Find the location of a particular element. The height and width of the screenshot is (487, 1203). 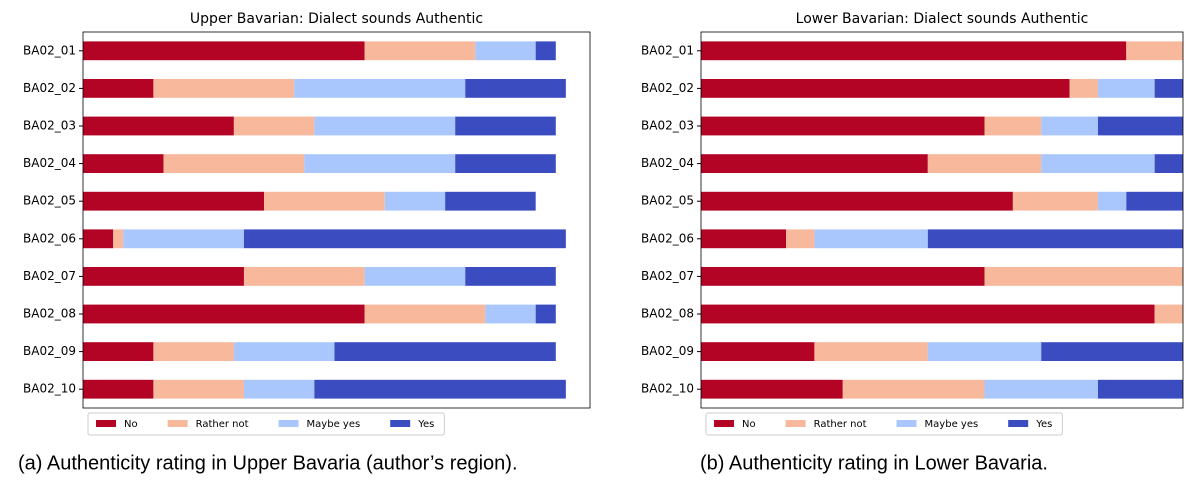

y-tick-label: BA02_05 is located at coordinates (49, 201).